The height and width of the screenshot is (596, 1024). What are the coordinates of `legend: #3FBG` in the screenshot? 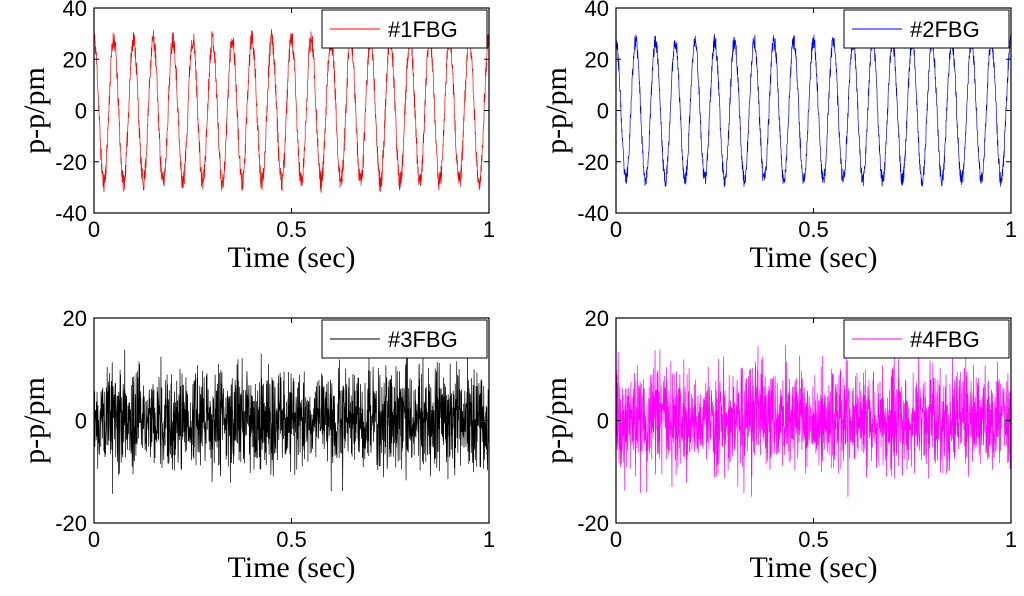 It's located at (404, 339).